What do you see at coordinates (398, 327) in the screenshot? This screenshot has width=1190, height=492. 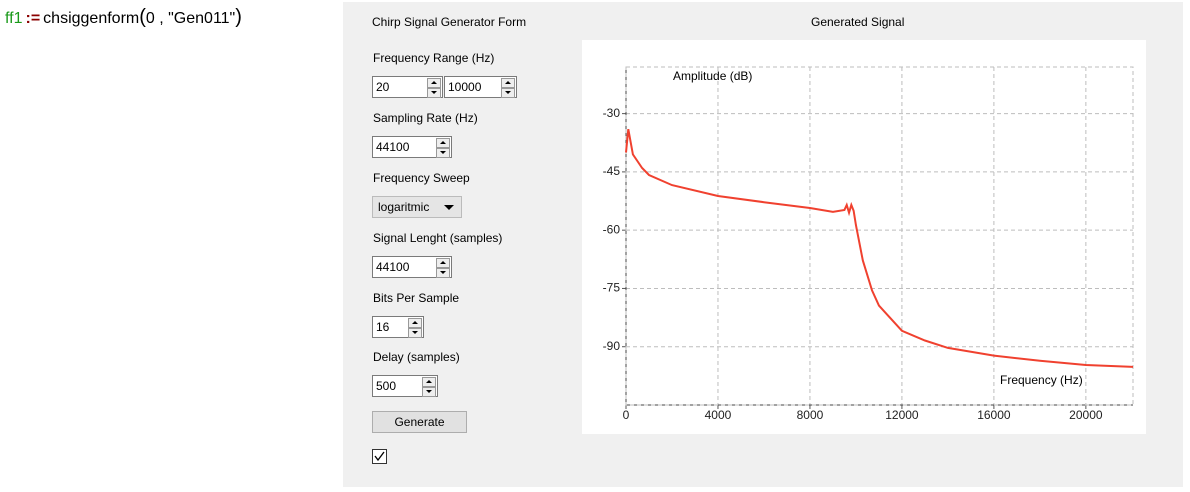 I see `spinbox: 16` at bounding box center [398, 327].